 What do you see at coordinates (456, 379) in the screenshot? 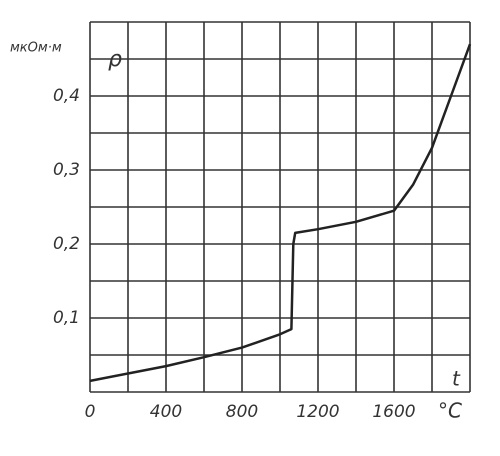
I see `x-label: t` at bounding box center [456, 379].